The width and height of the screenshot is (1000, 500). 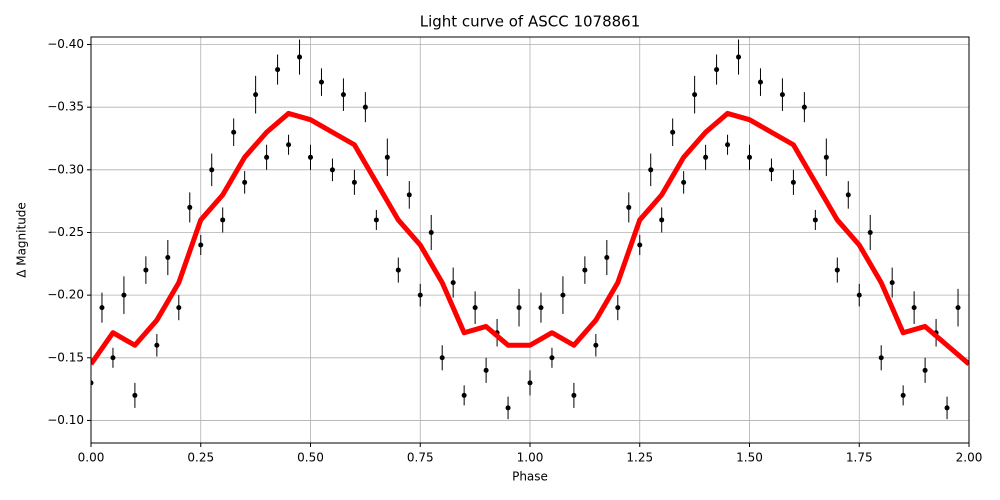 I want to click on y-tick-label: −0.30, so click(x=65, y=169).